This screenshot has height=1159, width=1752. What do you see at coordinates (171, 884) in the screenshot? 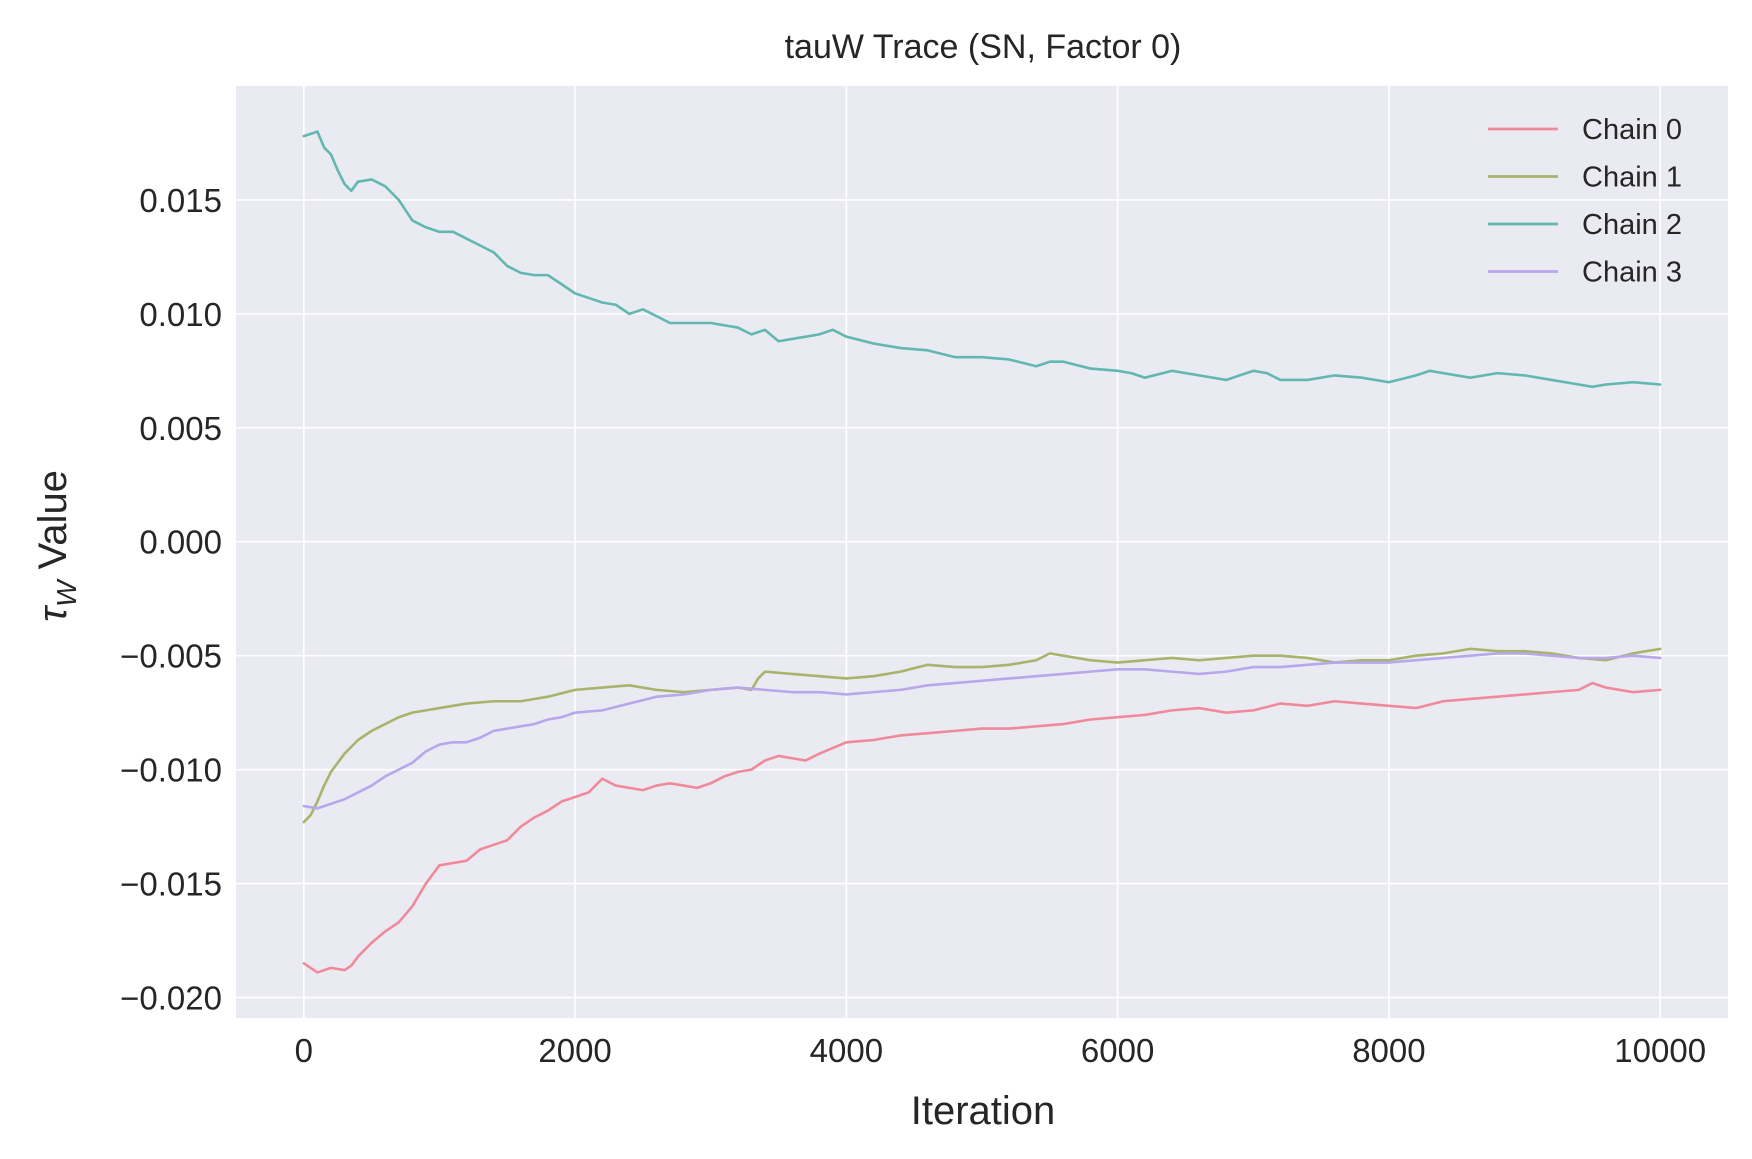
I see `y-tick-label: −0.015` at bounding box center [171, 884].